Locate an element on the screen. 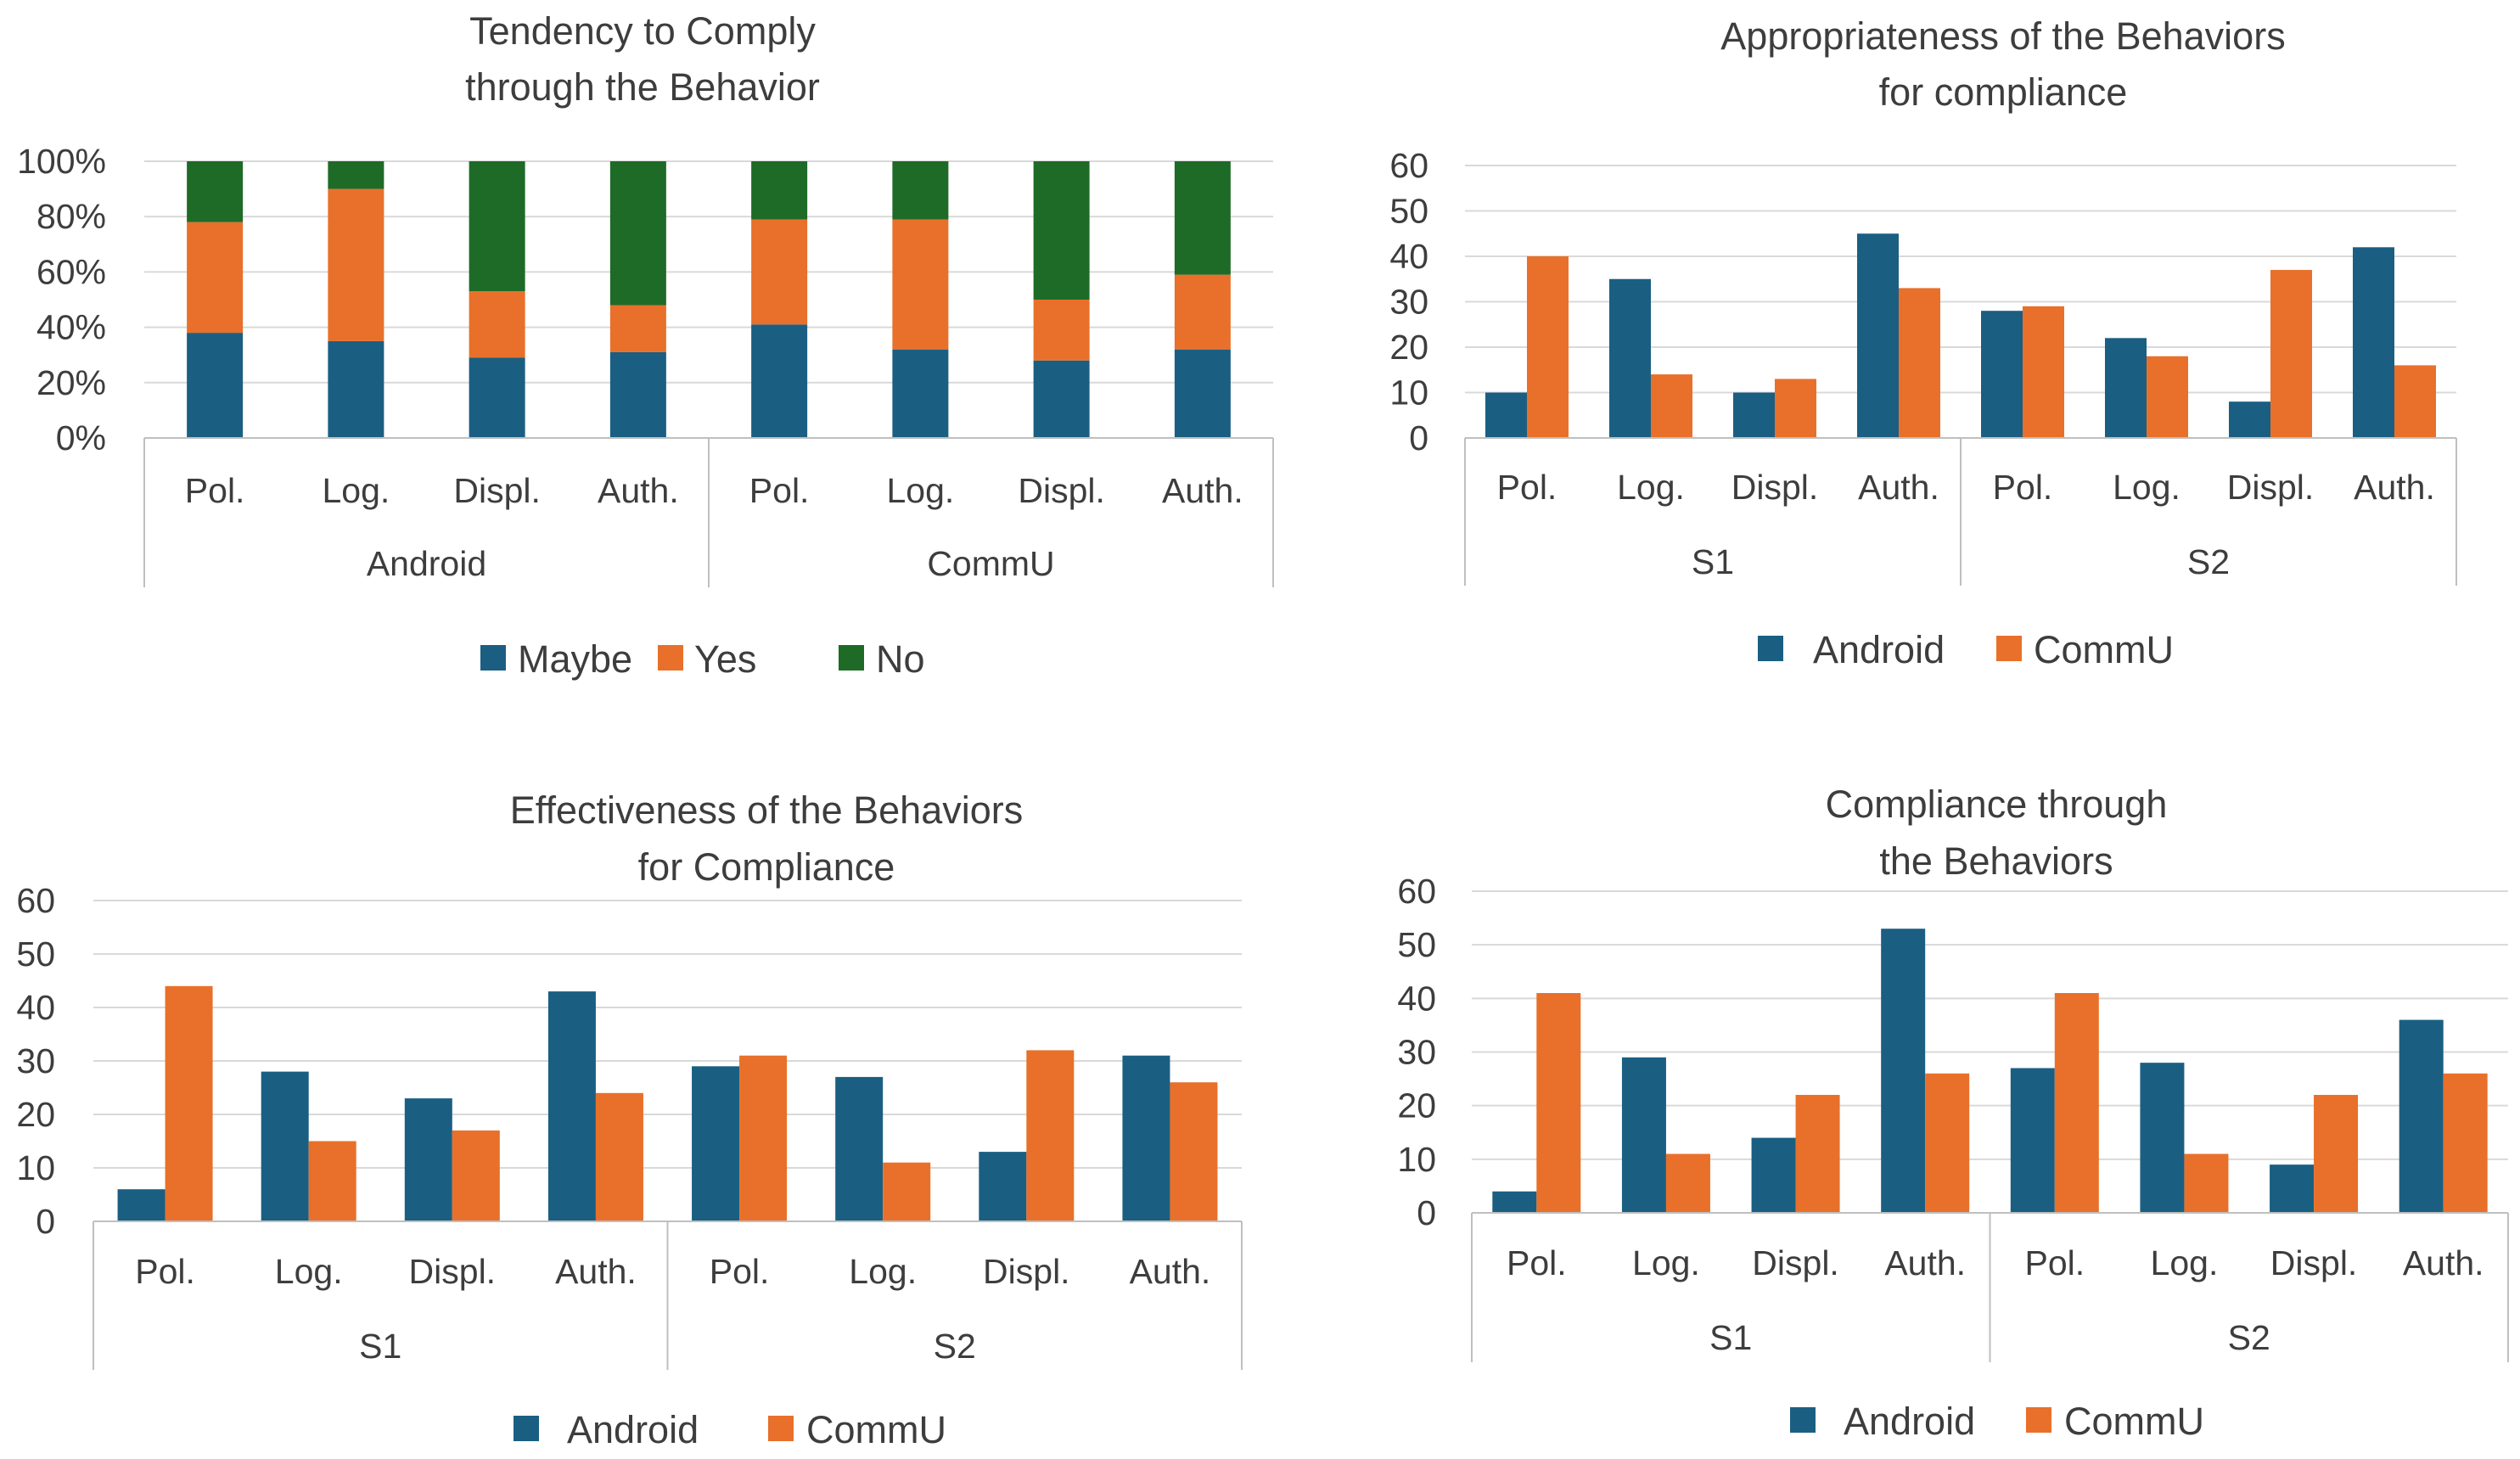 This screenshot has height=1459, width=2520. chart-title-line: Compliance through is located at coordinates (1997, 804).